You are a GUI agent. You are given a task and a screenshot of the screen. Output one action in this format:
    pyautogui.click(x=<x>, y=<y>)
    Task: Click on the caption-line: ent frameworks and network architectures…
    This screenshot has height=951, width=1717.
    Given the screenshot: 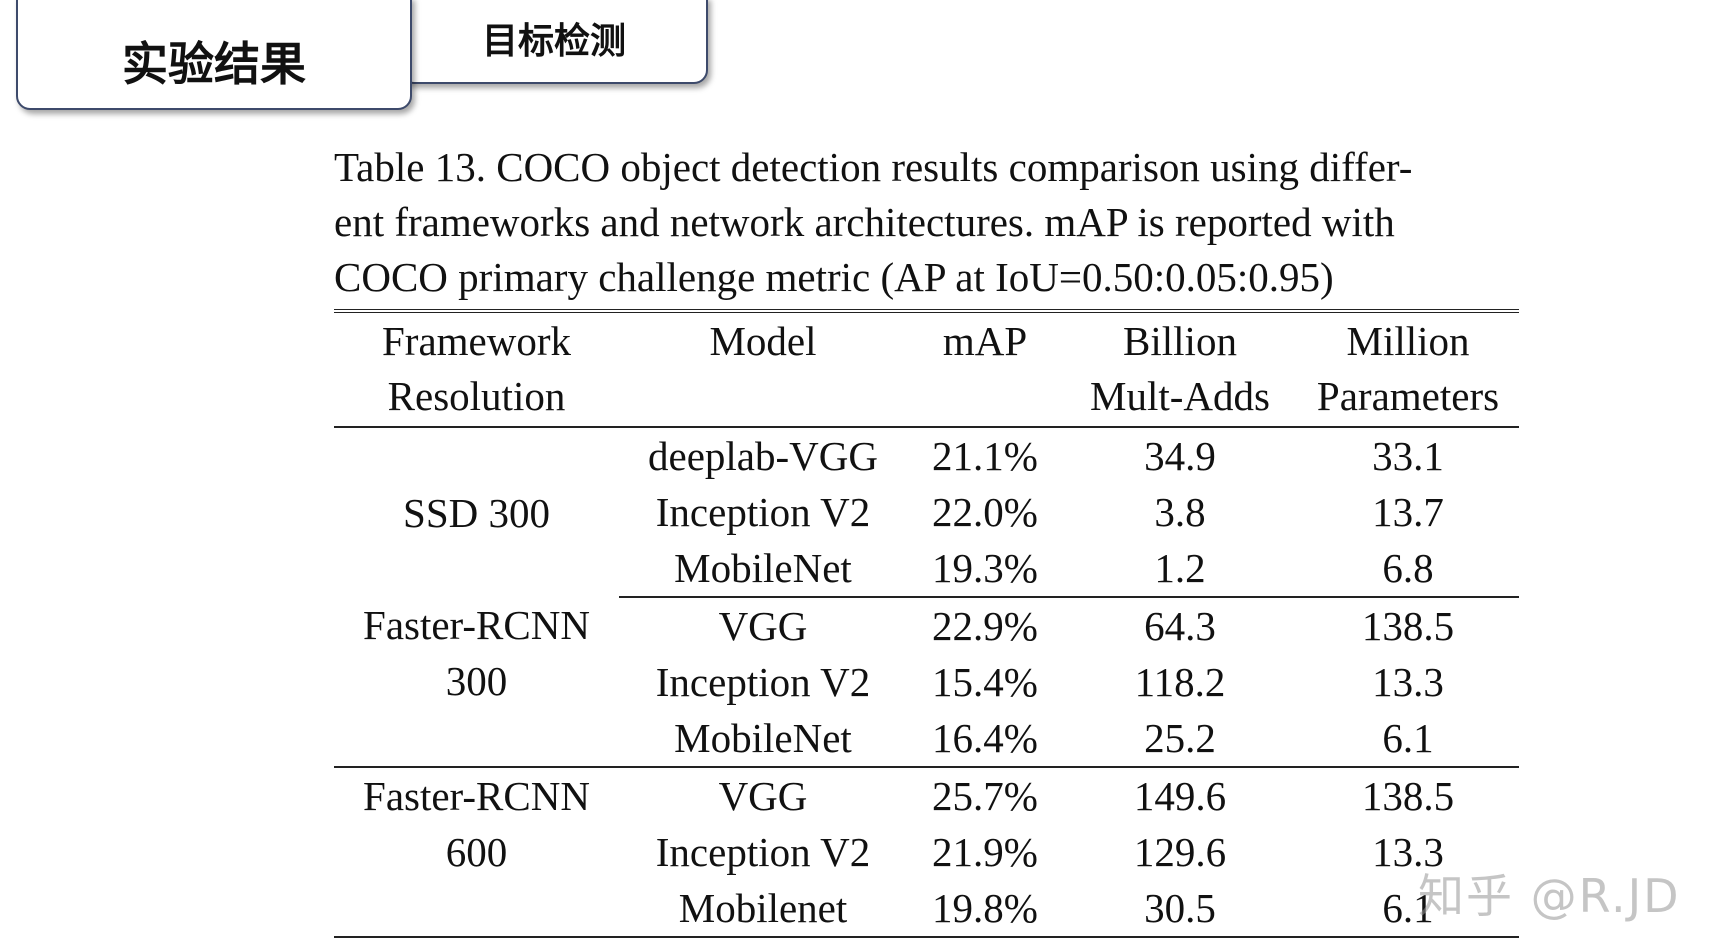 What is the action you would take?
    pyautogui.click(x=864, y=222)
    